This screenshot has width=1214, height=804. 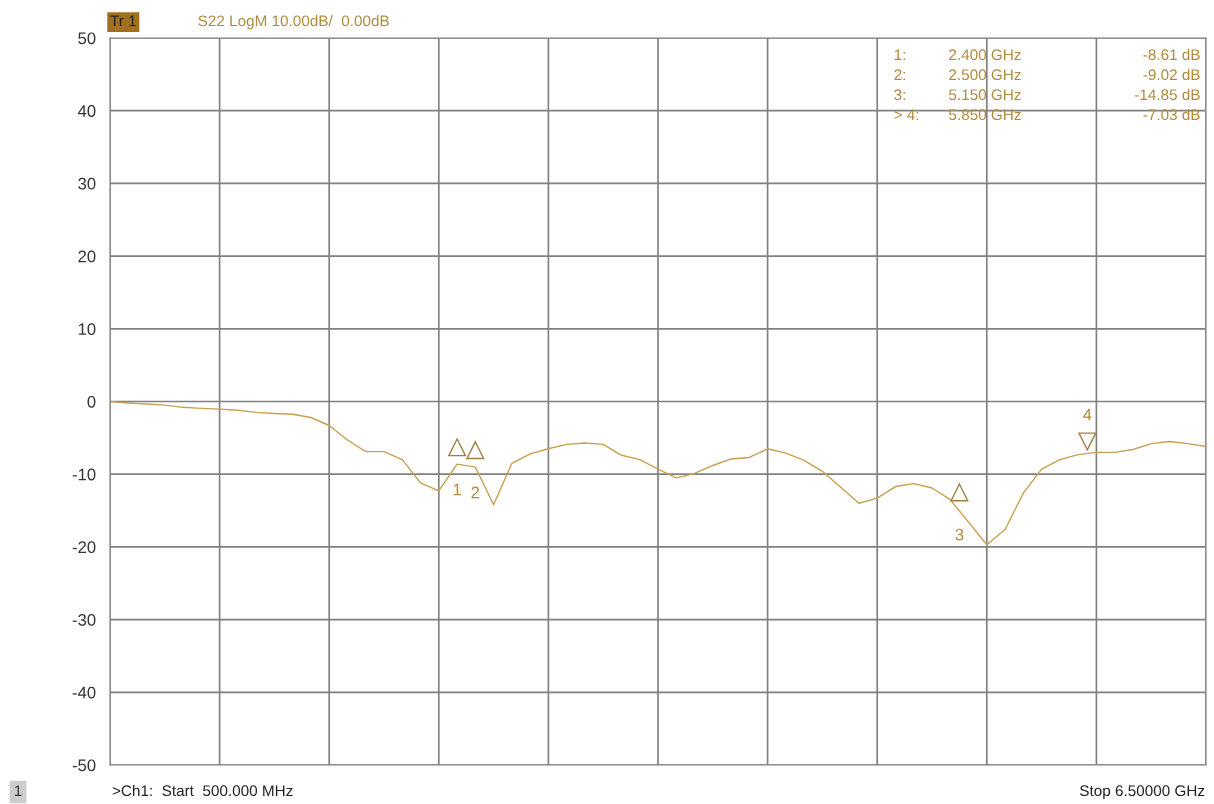 I want to click on annotation: 2.500 GHz, so click(x=985, y=75).